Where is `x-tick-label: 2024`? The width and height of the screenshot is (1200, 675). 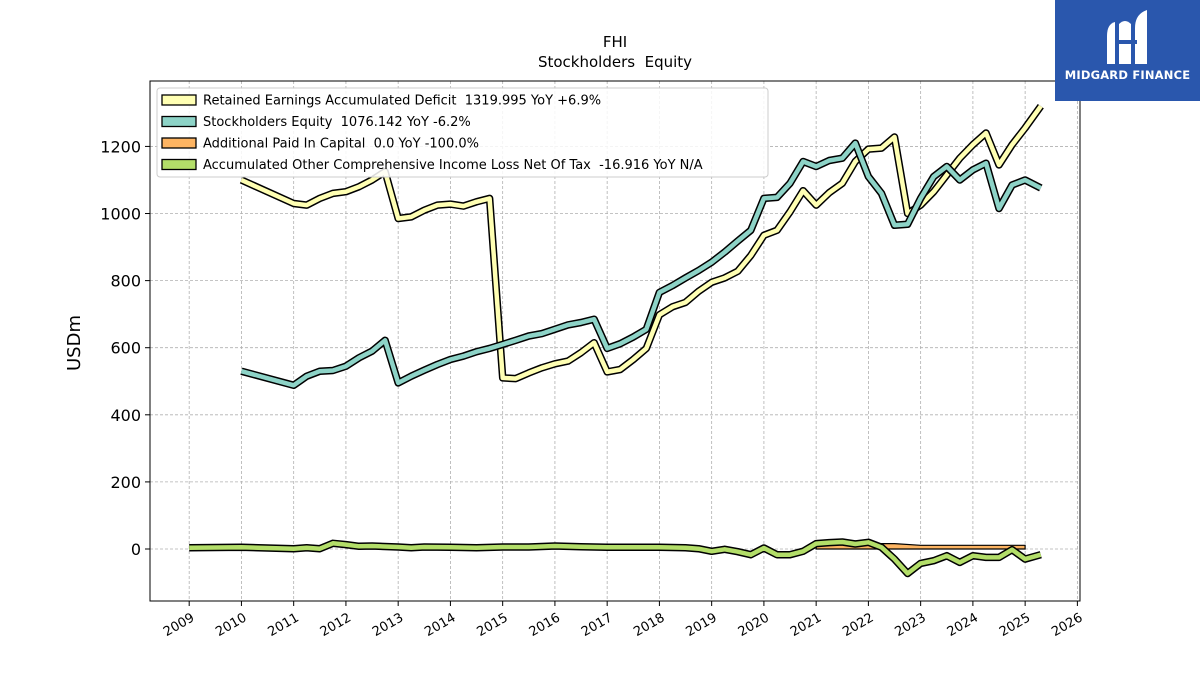 x-tick-label: 2024 is located at coordinates (963, 625).